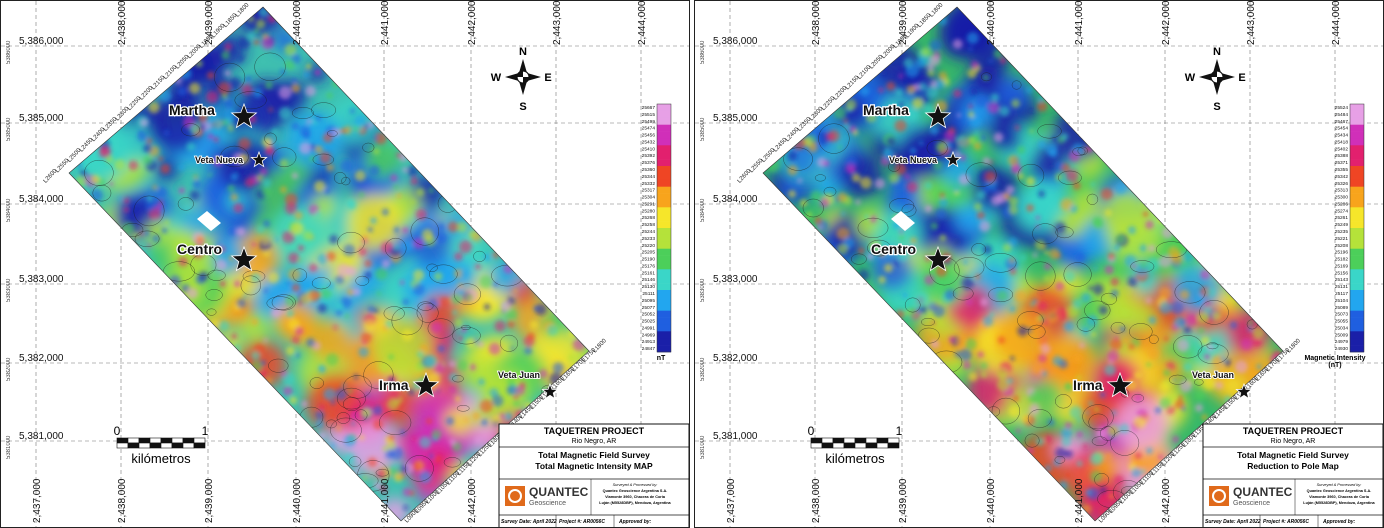  Describe the element at coordinates (648, 294) in the screenshot. I see `legend-value: 25111` at that location.